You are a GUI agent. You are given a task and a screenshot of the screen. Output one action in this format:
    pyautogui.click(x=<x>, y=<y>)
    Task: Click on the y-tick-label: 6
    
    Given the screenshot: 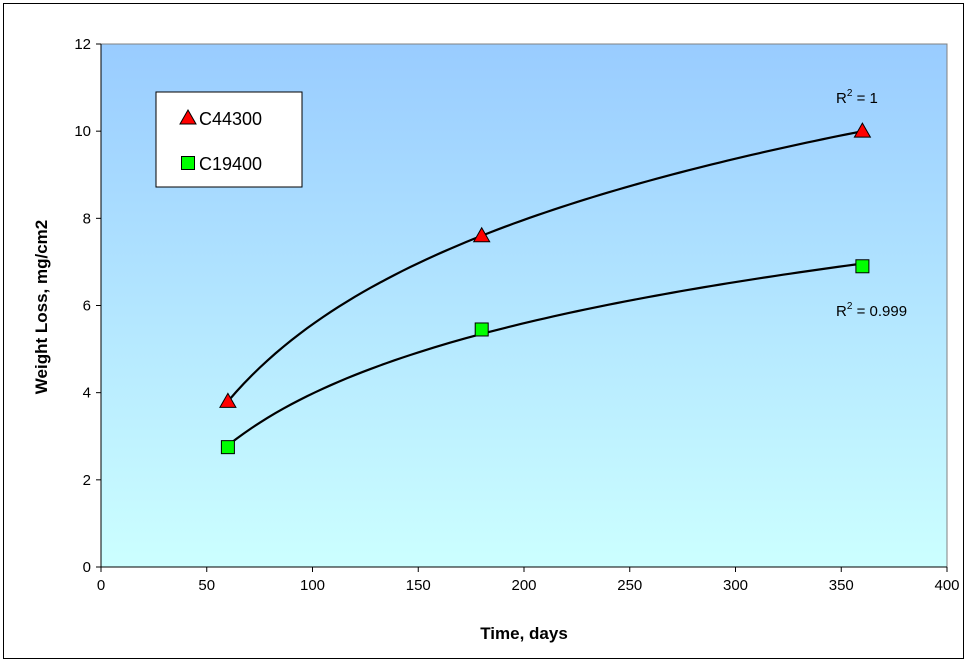 What is the action you would take?
    pyautogui.click(x=87, y=306)
    